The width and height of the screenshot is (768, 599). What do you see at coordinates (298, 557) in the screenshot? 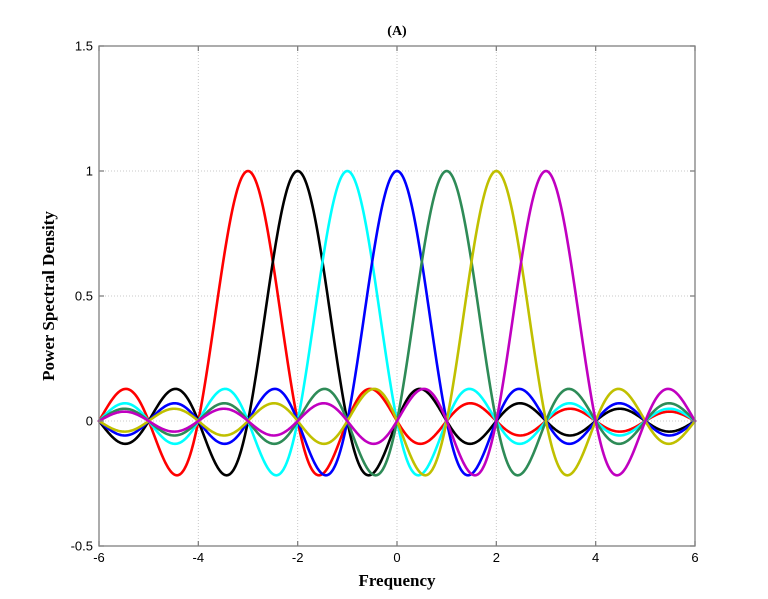
I see `x-tick-label: -2` at bounding box center [298, 557].